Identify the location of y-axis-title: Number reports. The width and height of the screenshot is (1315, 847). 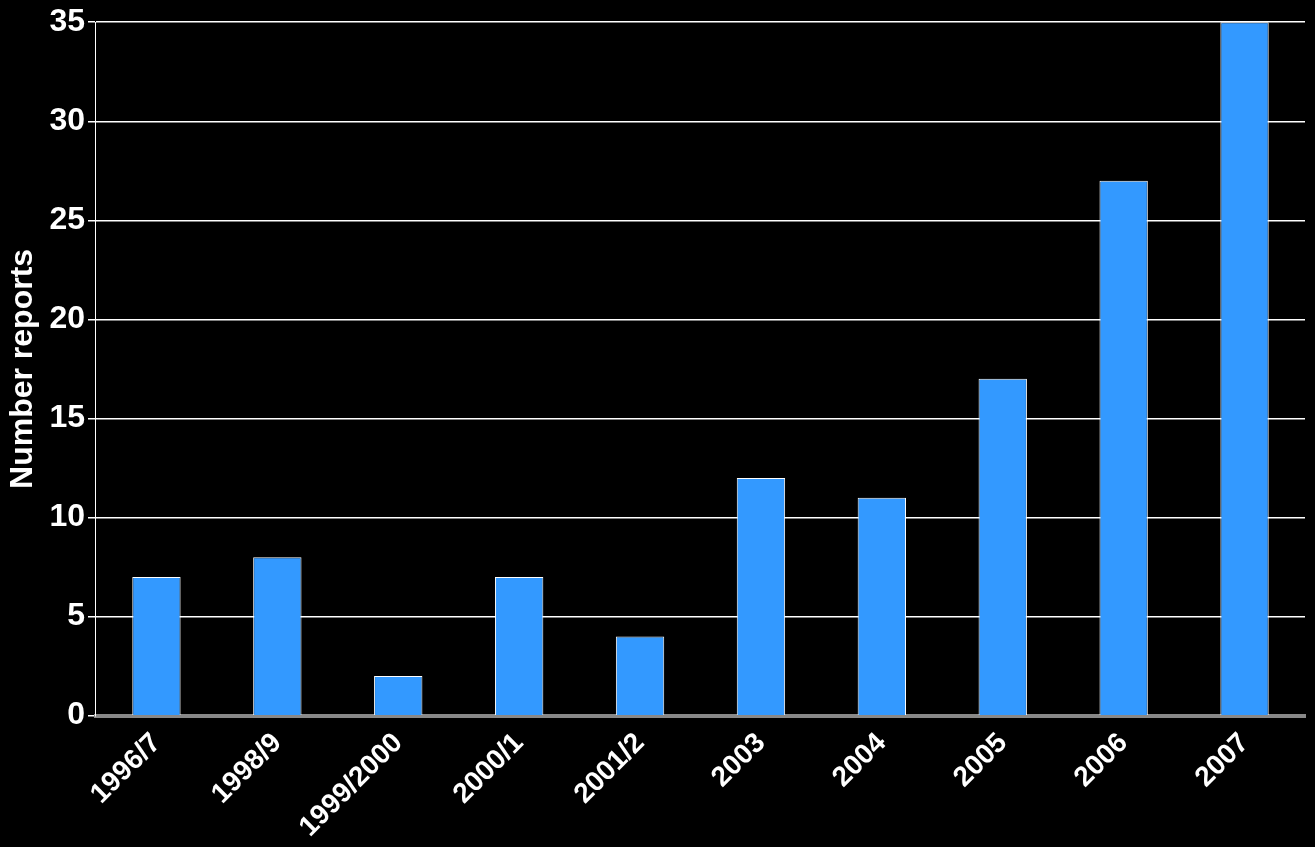
(21, 368).